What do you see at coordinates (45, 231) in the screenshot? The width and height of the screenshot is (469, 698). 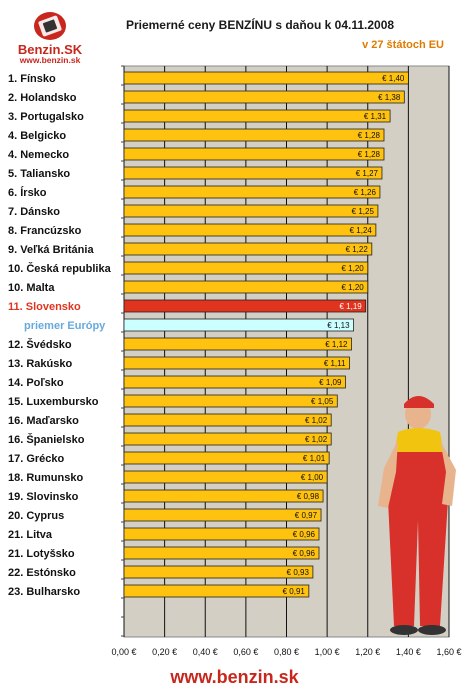 I see `category-label: 8. Francúzsko` at bounding box center [45, 231].